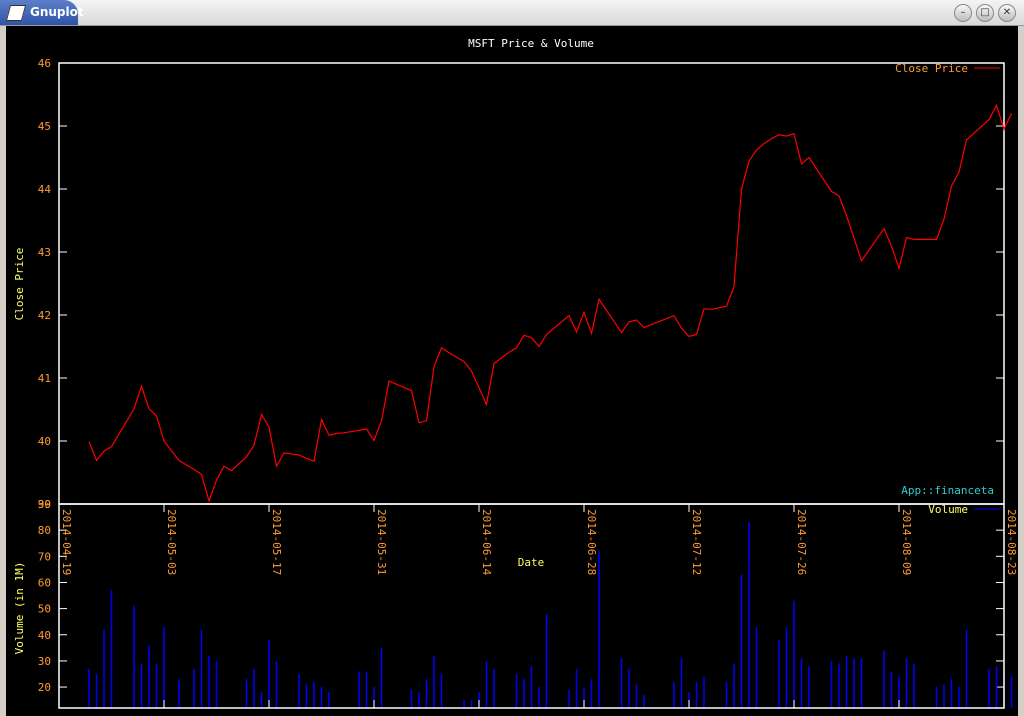 This screenshot has width=1024, height=716. I want to click on maximize-icon: □, so click(985, 13).